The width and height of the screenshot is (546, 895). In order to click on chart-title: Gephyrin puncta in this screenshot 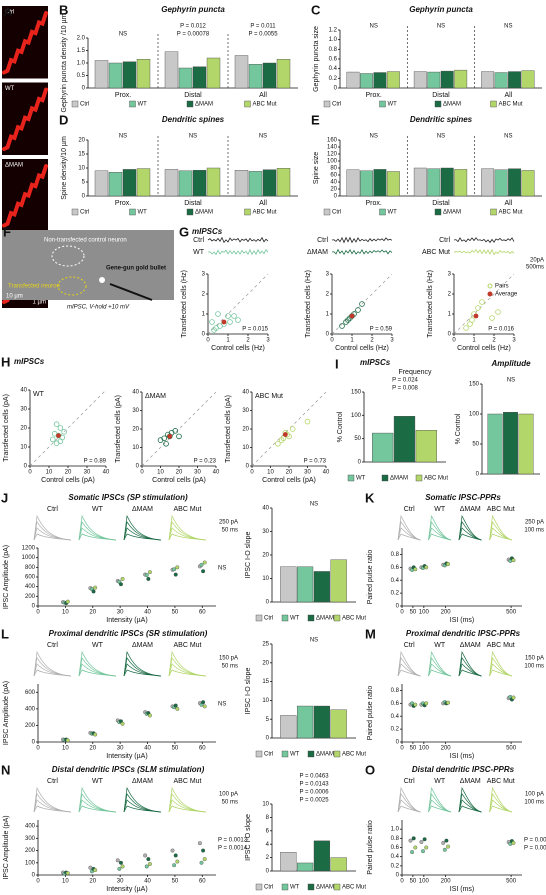, I will do `click(441, 9)`.